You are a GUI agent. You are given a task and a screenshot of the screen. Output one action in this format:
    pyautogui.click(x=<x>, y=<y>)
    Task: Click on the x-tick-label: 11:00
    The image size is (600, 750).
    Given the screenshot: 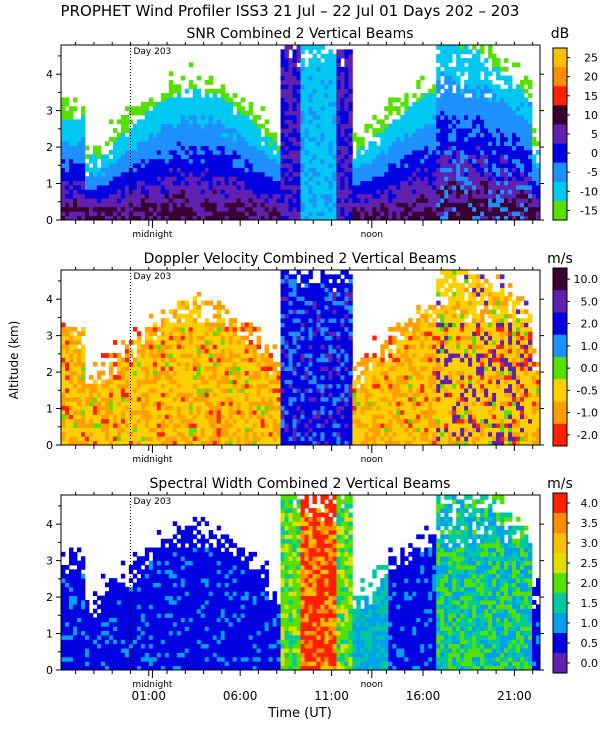 What is the action you would take?
    pyautogui.click(x=331, y=696)
    